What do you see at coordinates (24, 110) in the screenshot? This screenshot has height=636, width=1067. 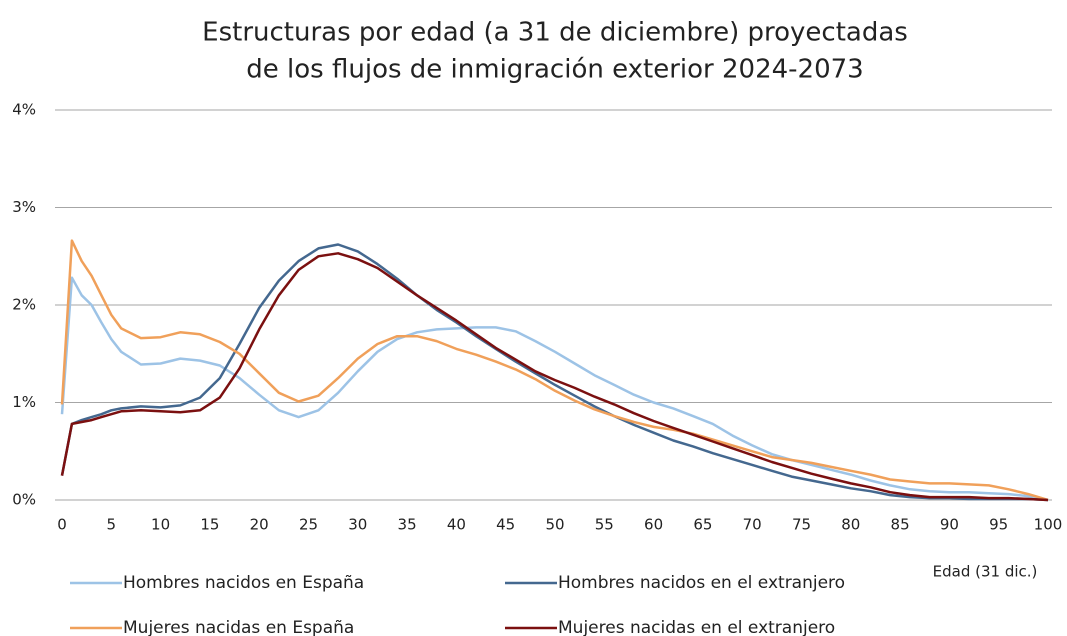 I see `y-tick-label: 4%` at bounding box center [24, 110].